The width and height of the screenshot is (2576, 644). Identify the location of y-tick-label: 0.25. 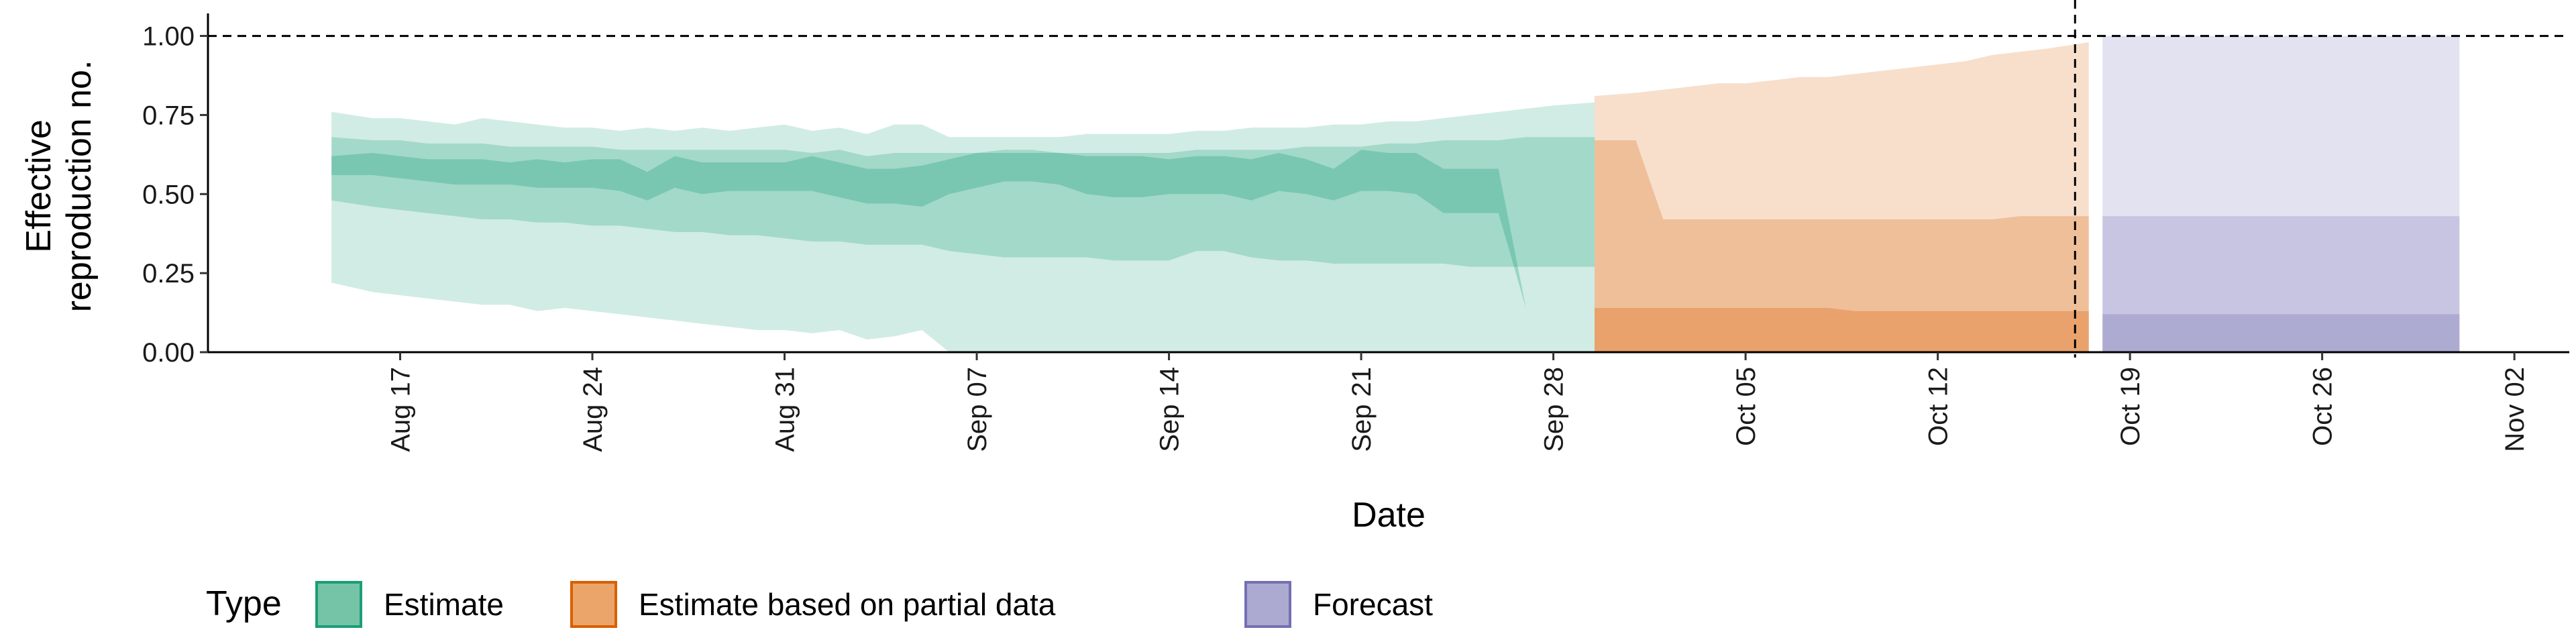
(168, 273).